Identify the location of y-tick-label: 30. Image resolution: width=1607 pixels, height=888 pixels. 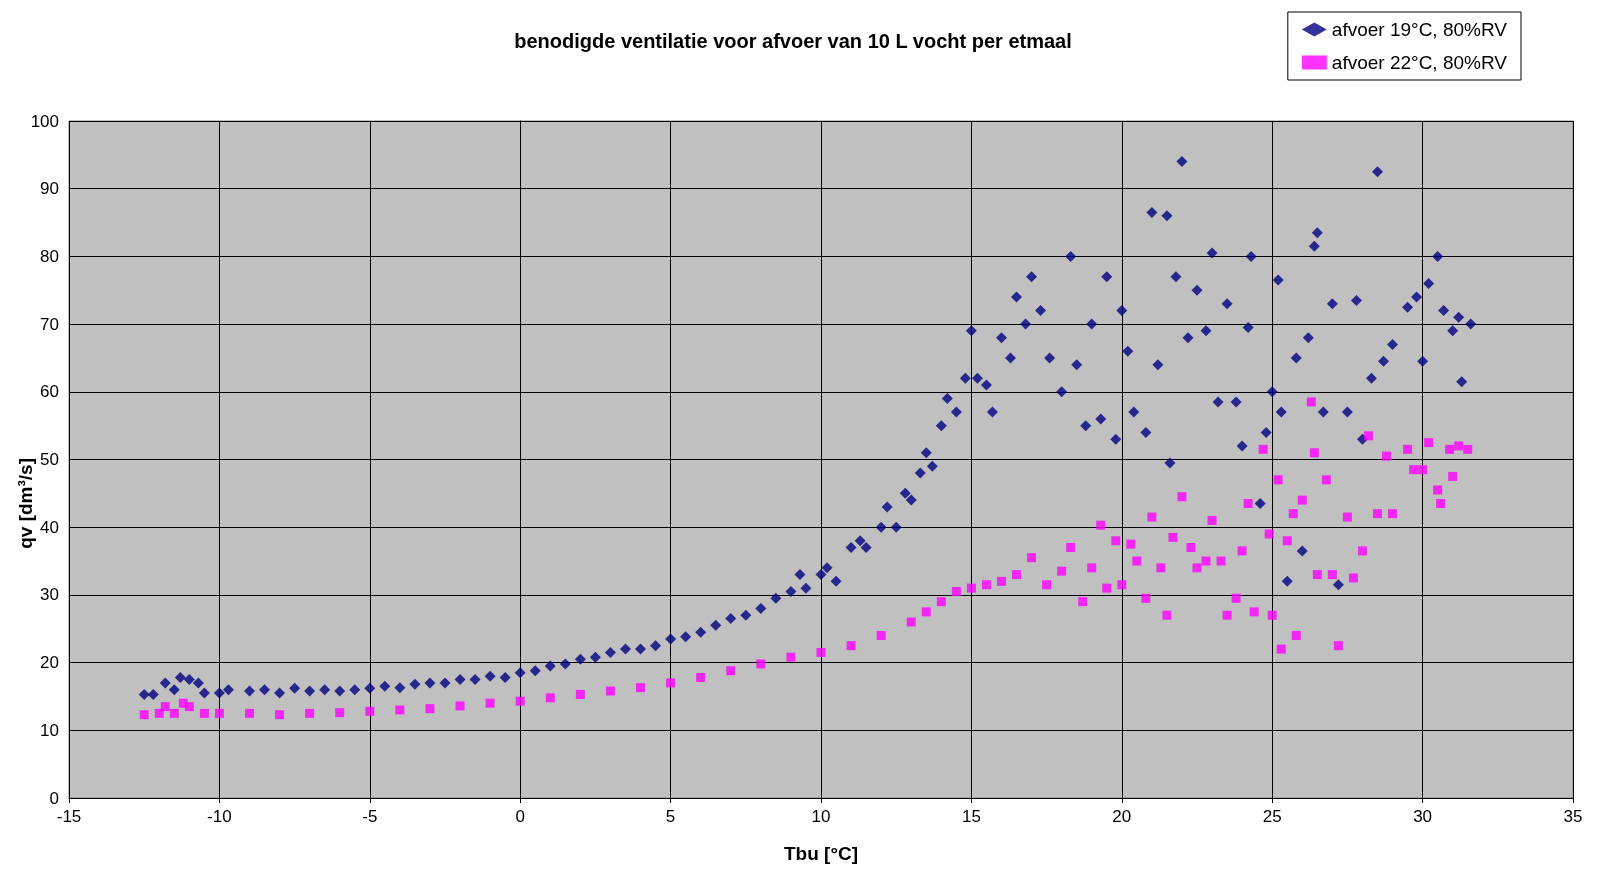
(49, 595).